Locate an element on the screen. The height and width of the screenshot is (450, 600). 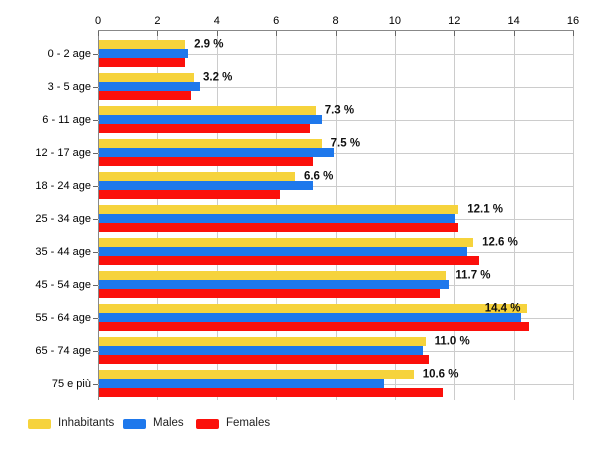
value-label: 14.4 % is located at coordinates (502, 308).